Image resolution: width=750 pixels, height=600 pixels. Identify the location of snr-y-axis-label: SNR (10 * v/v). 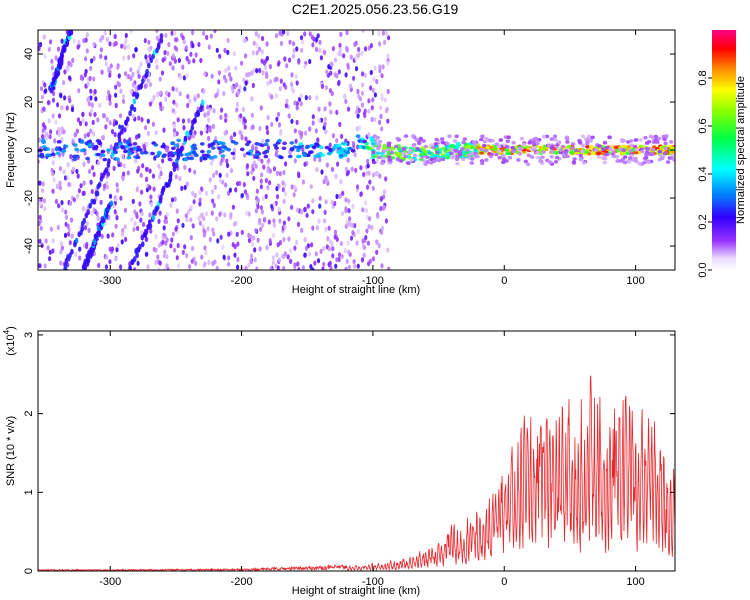
(11, 451).